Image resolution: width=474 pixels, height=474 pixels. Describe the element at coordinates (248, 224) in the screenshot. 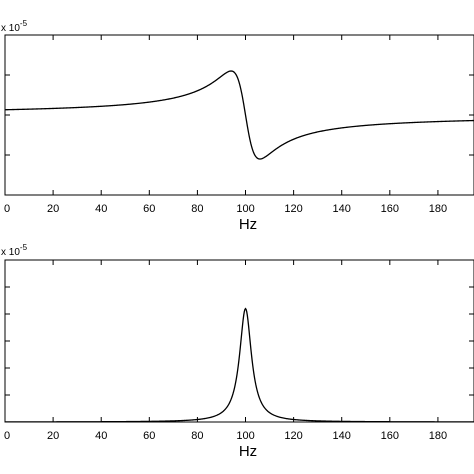

I see `top-x-axis-label: Hz` at that location.